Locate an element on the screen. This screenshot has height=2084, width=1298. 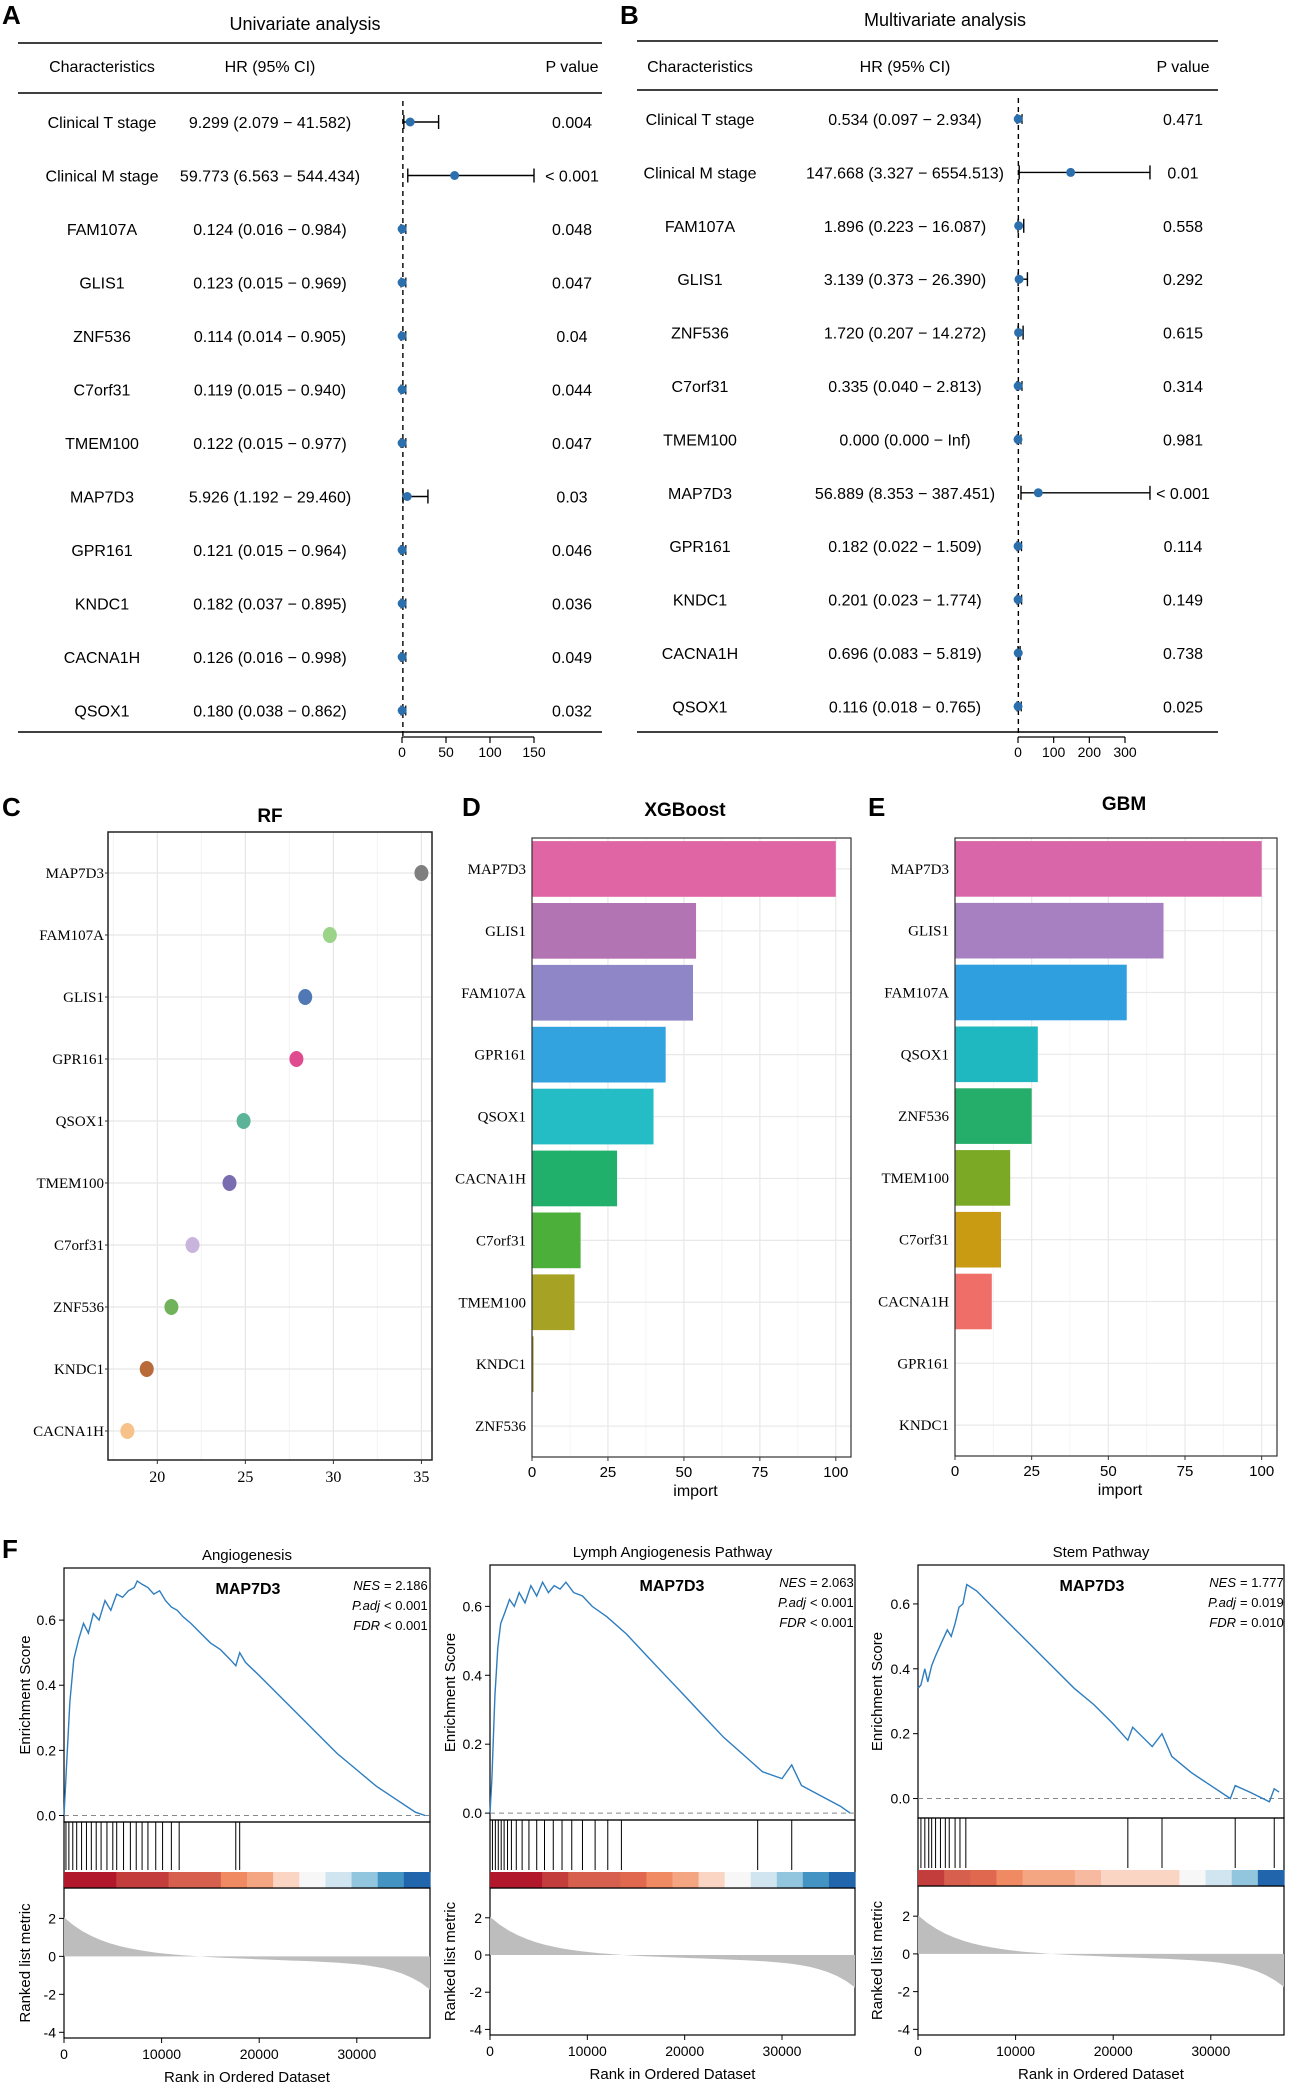
category-label: QSOX1 is located at coordinates (502, 1118).